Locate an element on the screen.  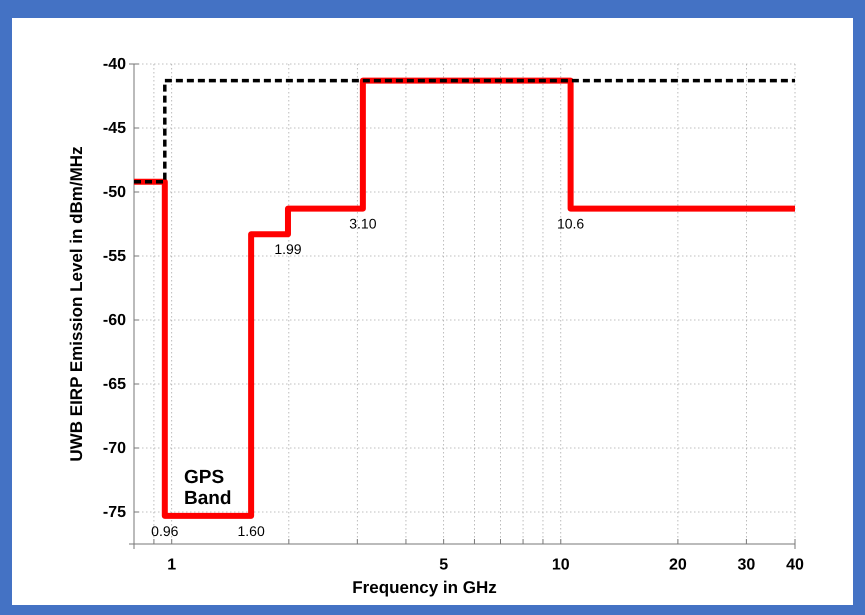
annotation: 1.60 is located at coordinates (251, 530).